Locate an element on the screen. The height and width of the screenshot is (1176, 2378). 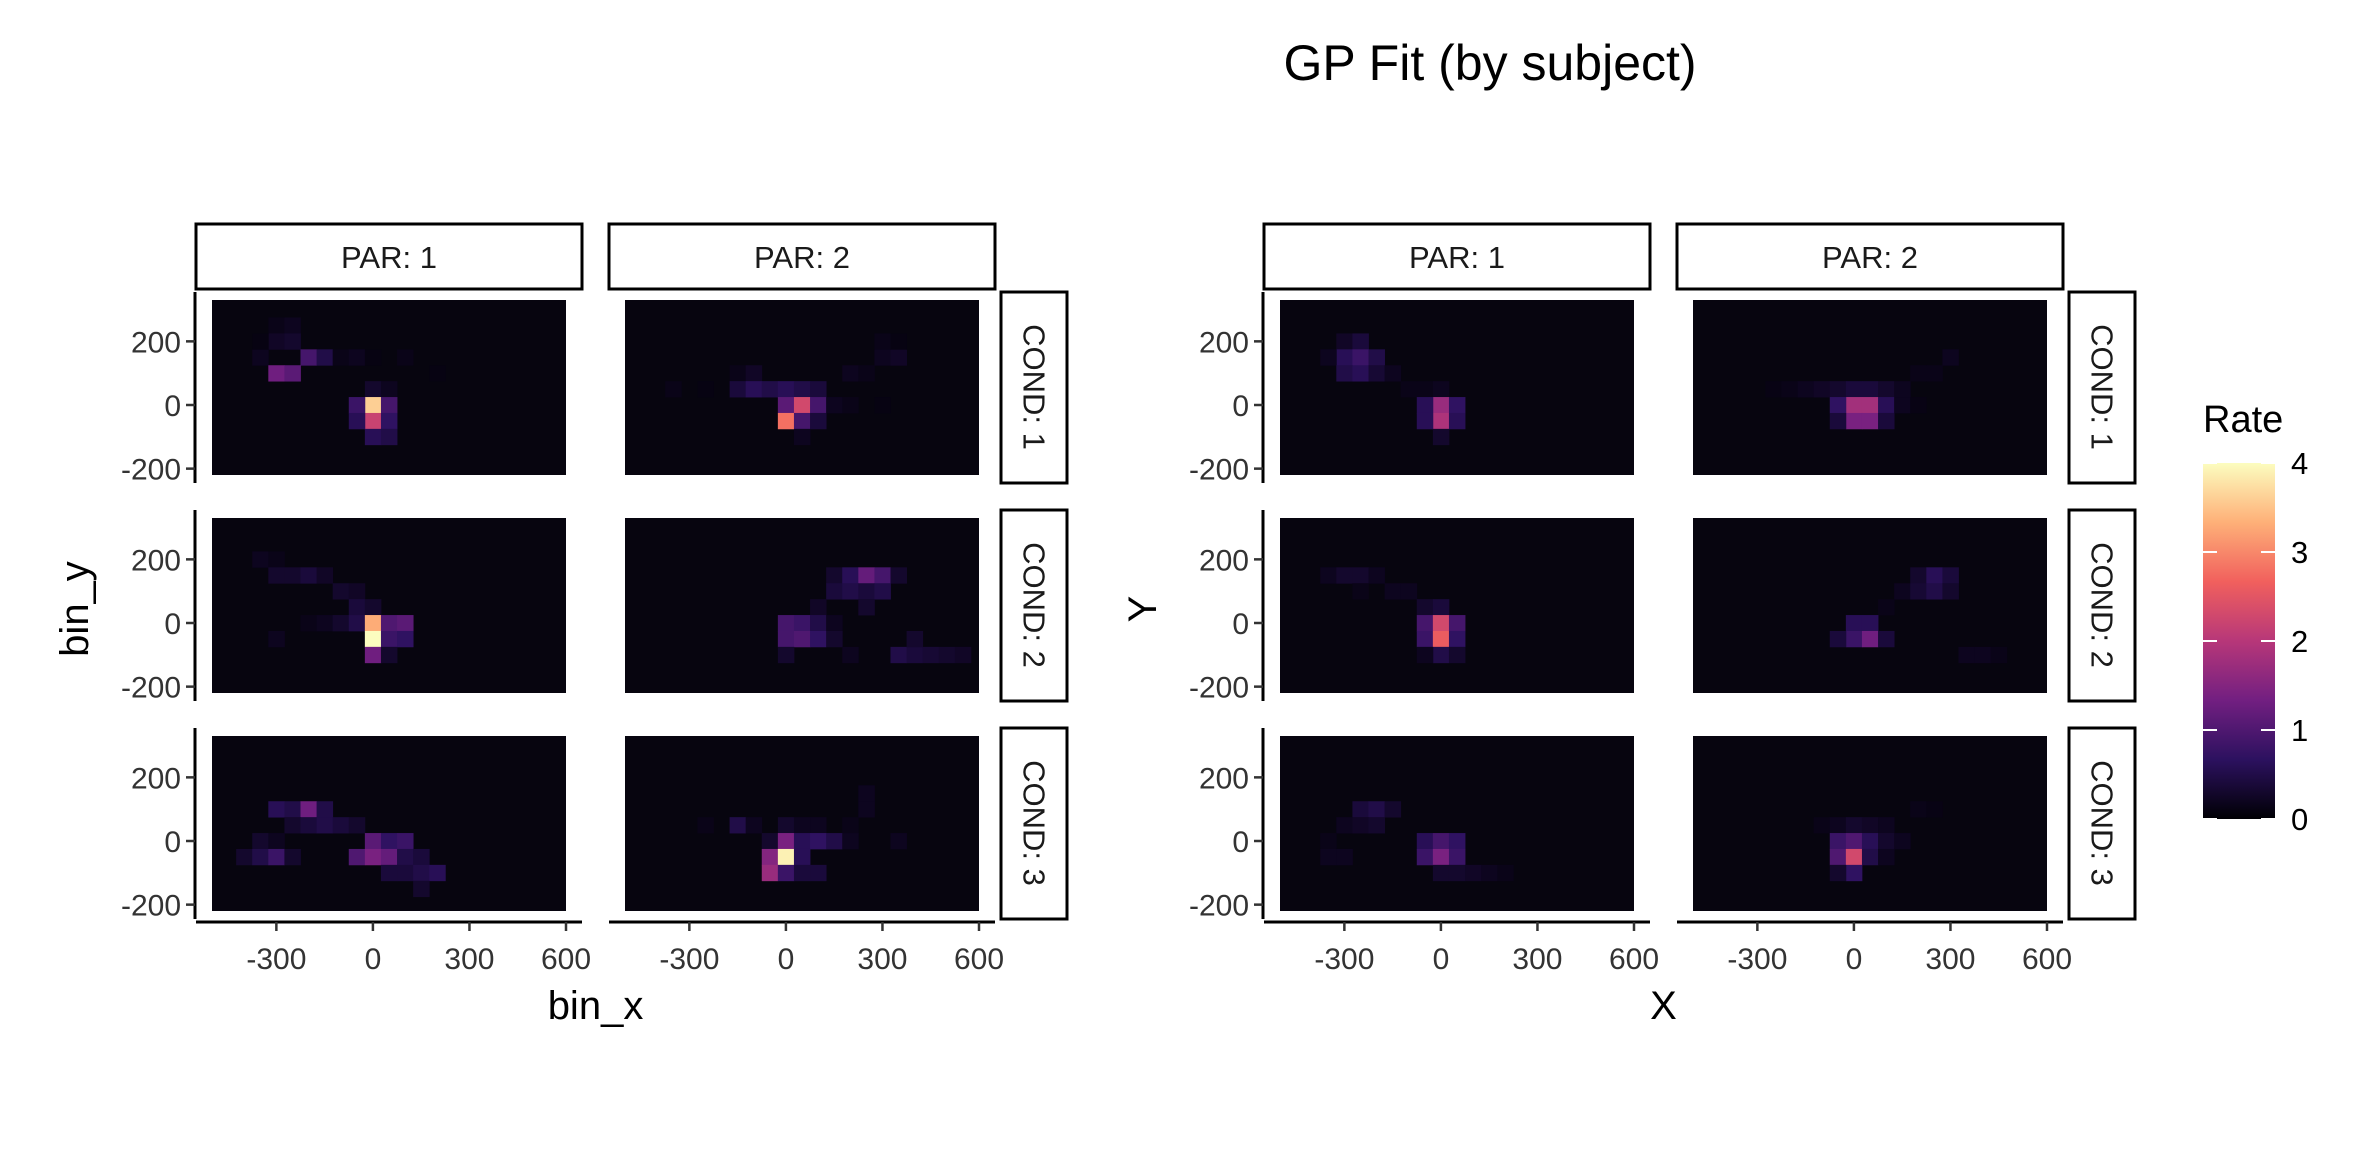
legend-tick-label: 3 is located at coordinates (2299, 552).